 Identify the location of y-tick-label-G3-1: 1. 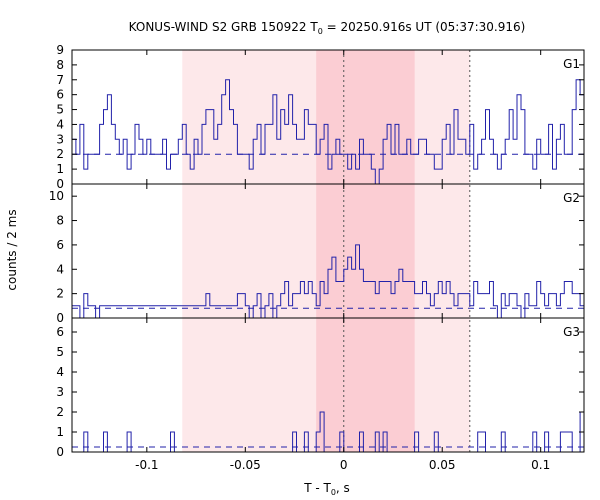
(60, 432).